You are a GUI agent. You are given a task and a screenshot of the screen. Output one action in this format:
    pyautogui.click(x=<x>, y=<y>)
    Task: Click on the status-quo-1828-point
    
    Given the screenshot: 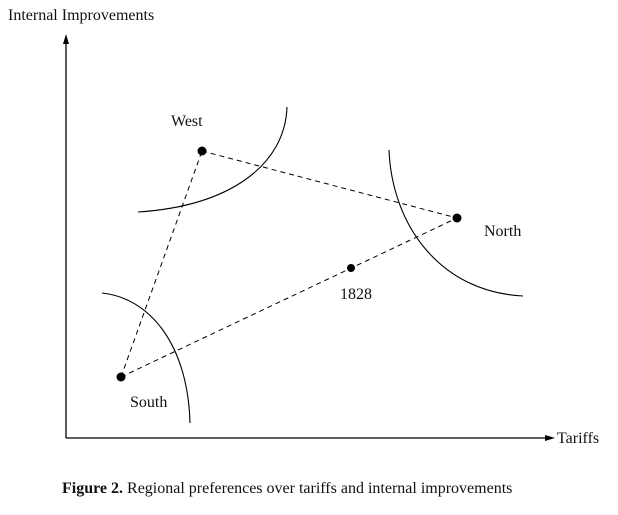 What is the action you would take?
    pyautogui.click(x=351, y=268)
    